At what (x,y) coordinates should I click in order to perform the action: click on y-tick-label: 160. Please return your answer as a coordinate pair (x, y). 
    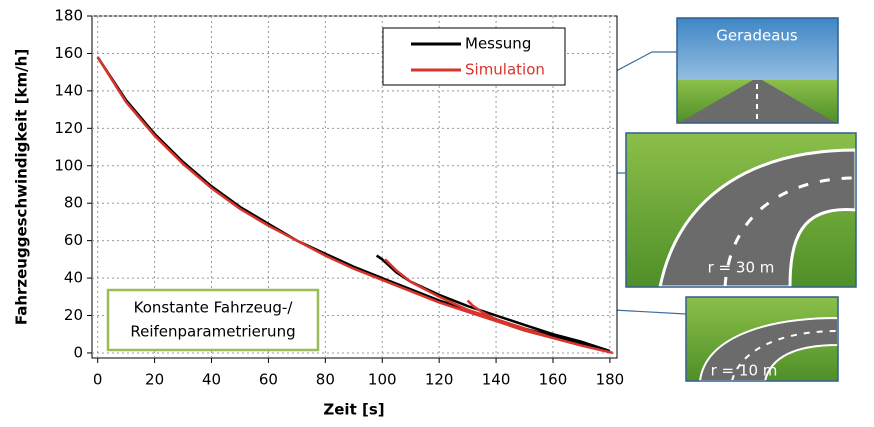
    Looking at the image, I should click on (68, 53).